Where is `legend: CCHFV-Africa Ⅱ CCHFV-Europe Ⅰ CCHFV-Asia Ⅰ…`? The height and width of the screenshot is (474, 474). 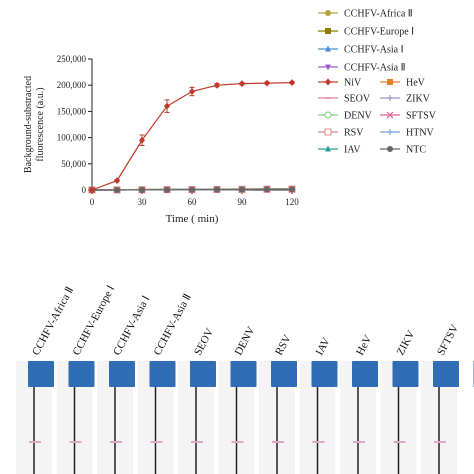 legend: CCHFV-Africa Ⅱ CCHFV-Europe Ⅰ CCHFV-Asia Ⅰ… is located at coordinates (377, 82).